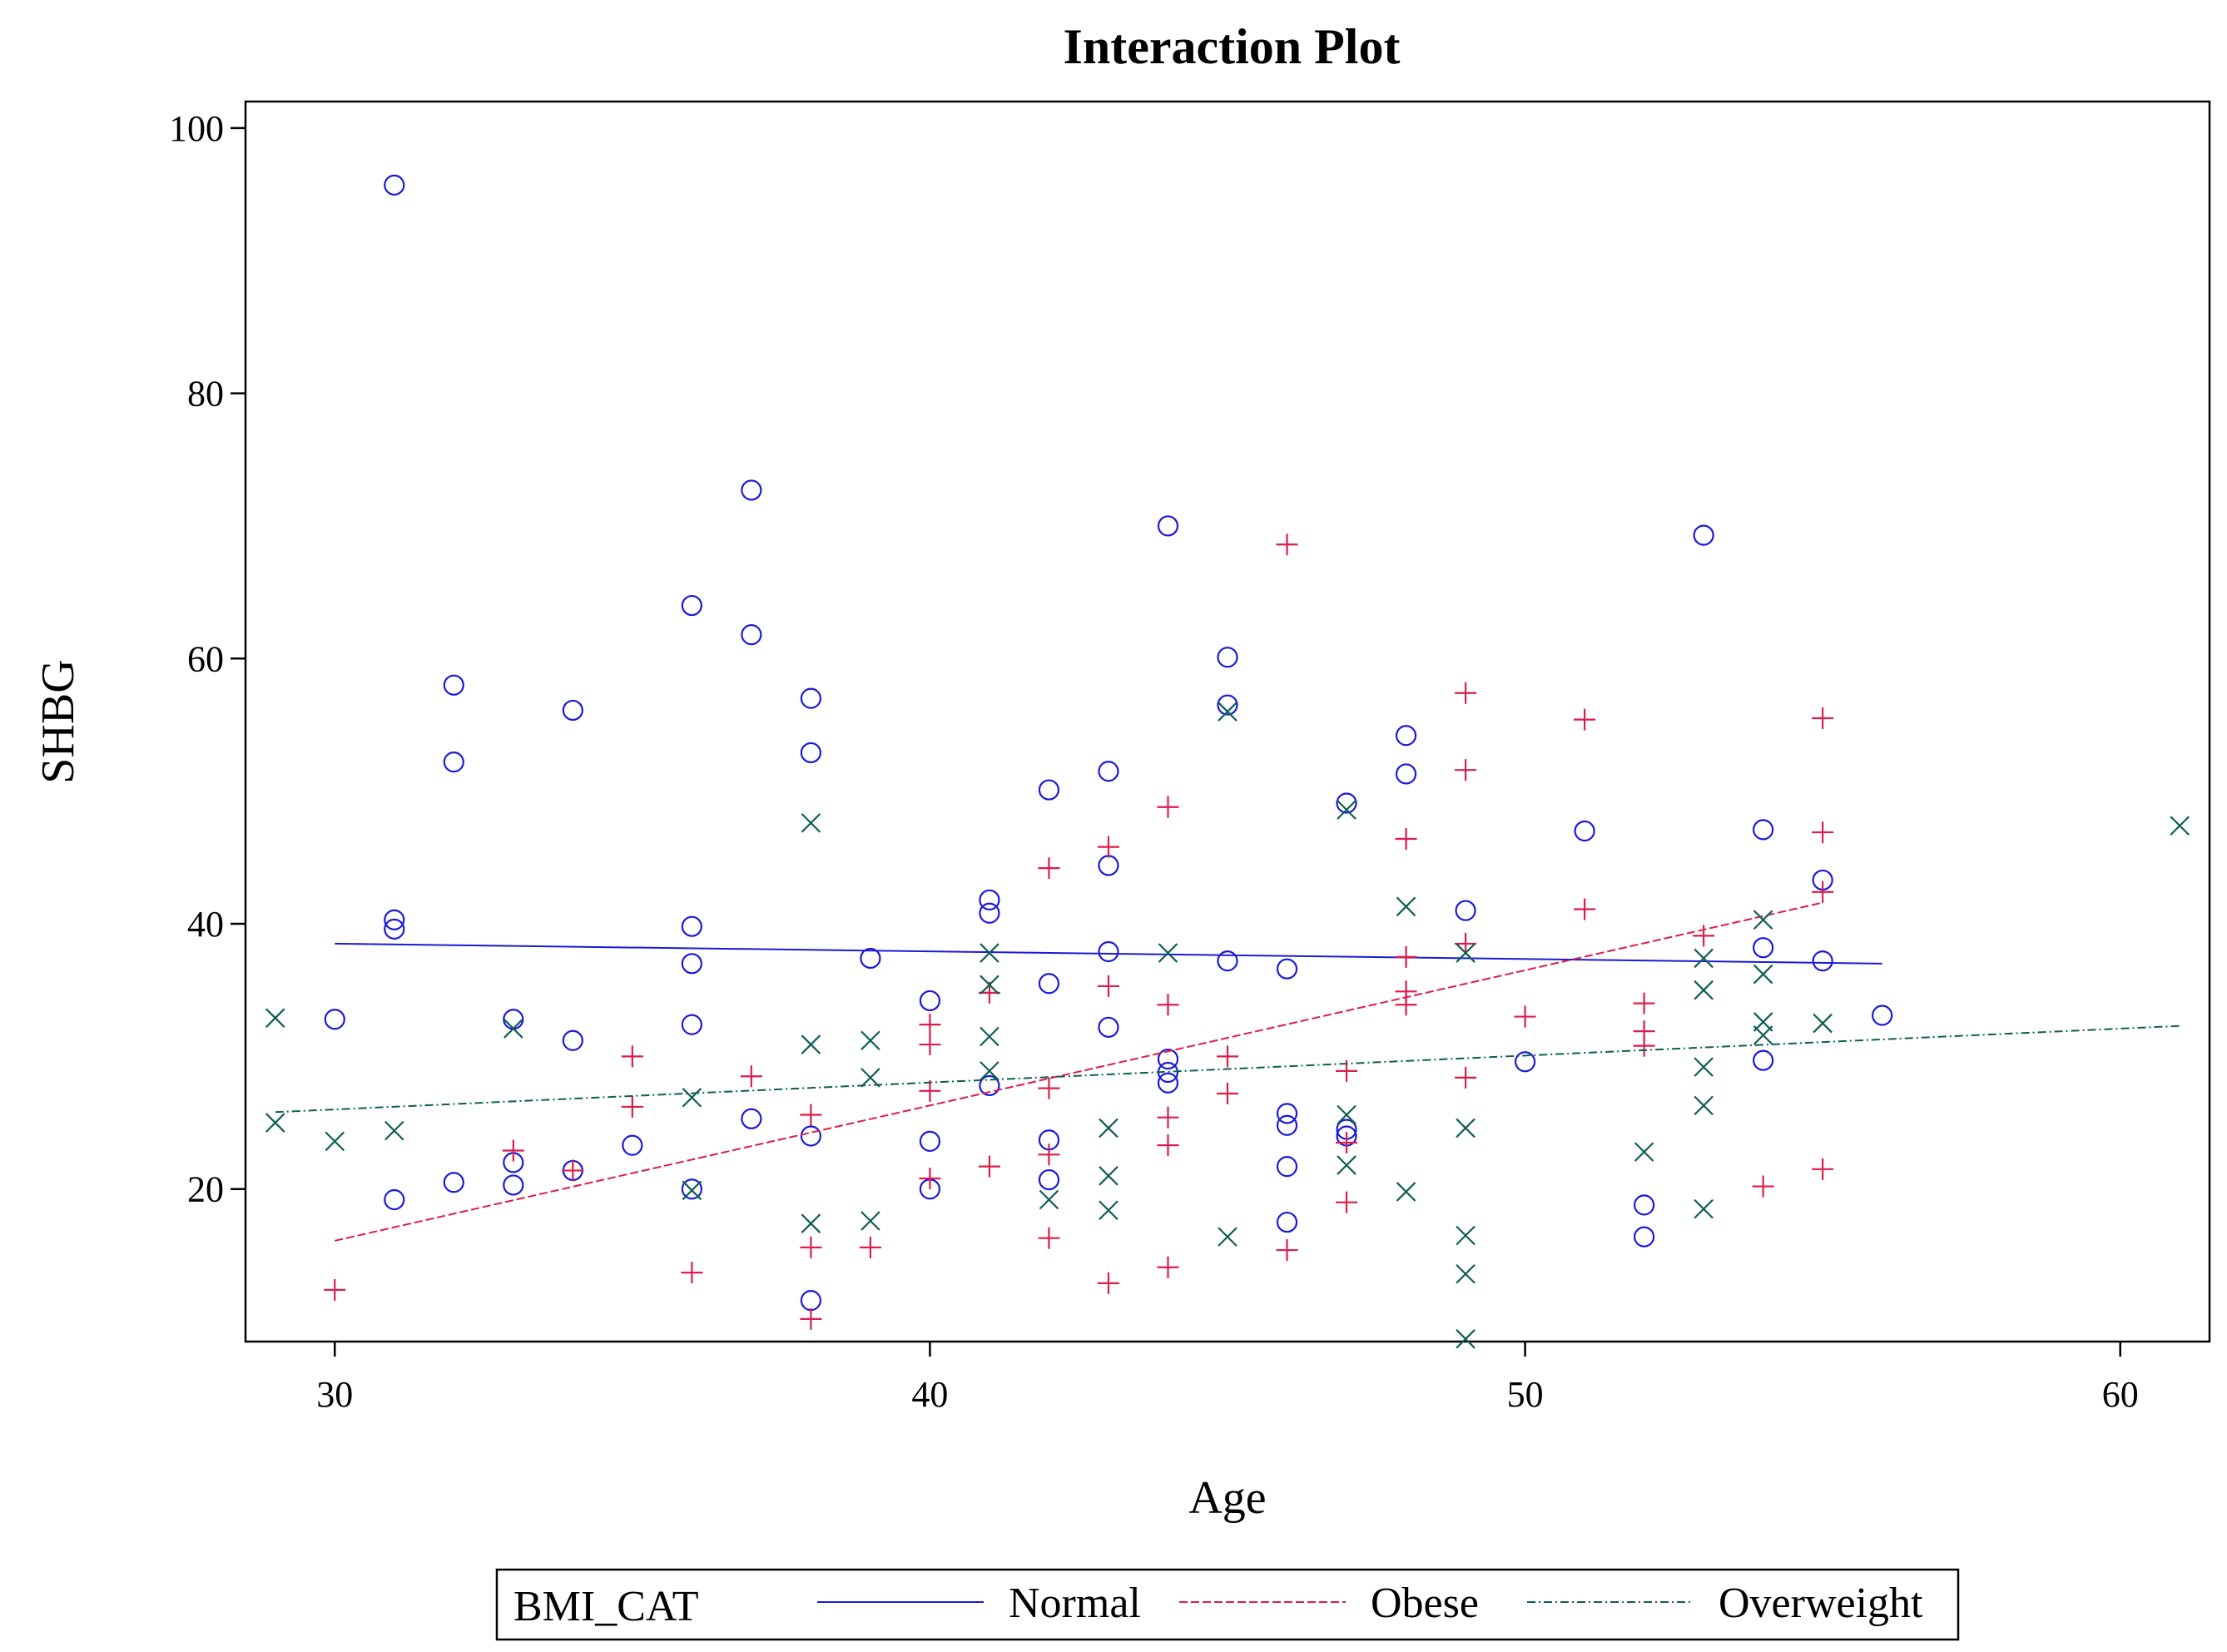  I want to click on y-tick-label: 40, so click(205, 924).